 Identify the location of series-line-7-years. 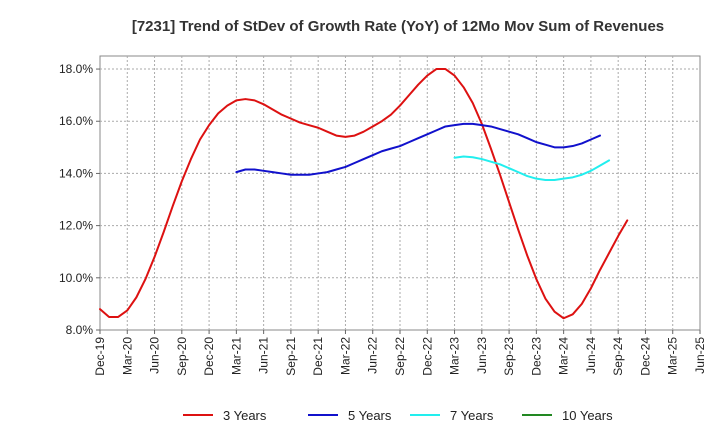
(532, 168).